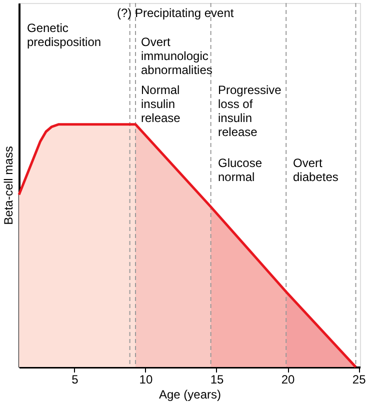 The image size is (374, 402). Describe the element at coordinates (240, 170) in the screenshot. I see `annotation: Glucose normal` at that location.